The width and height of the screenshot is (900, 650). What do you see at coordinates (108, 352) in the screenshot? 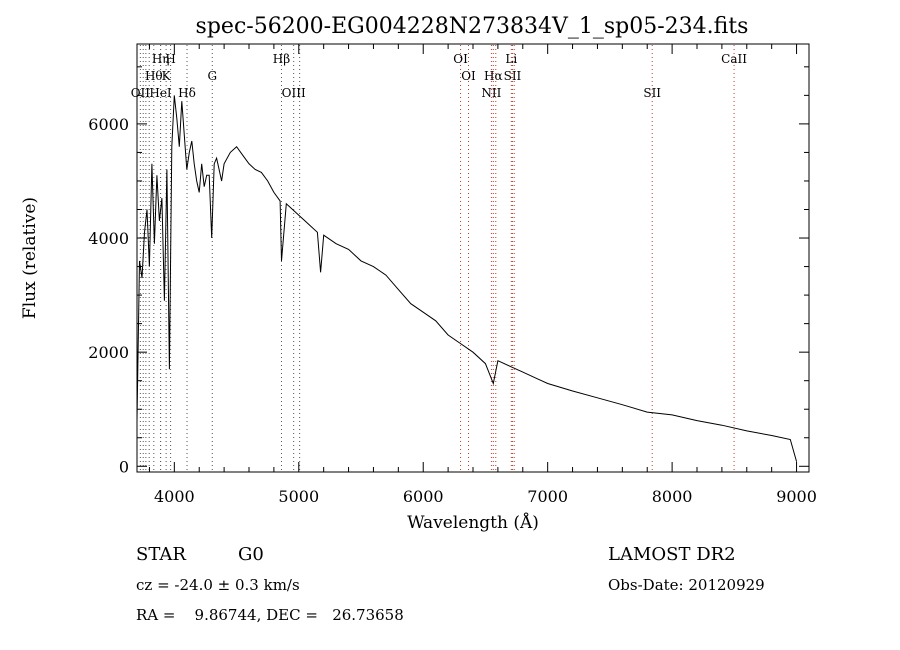
I see `y-tick-label: 2000` at bounding box center [108, 352].